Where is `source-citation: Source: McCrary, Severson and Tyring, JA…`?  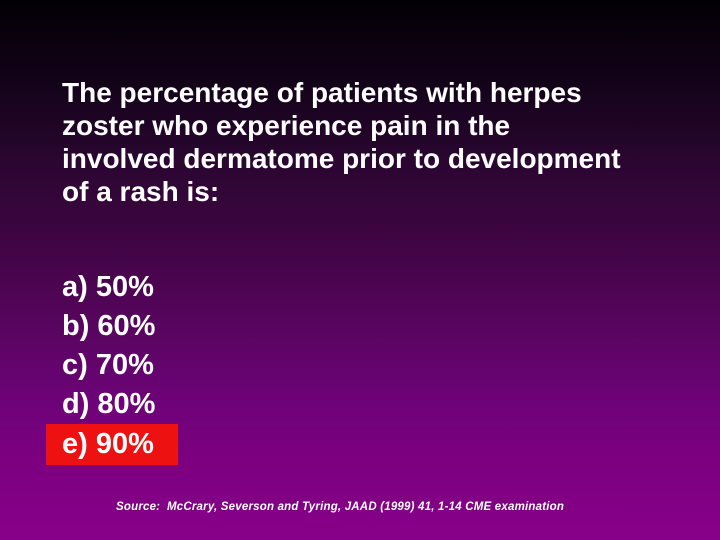 source-citation: Source: McCrary, Severson and Tyring, JA… is located at coordinates (340, 507).